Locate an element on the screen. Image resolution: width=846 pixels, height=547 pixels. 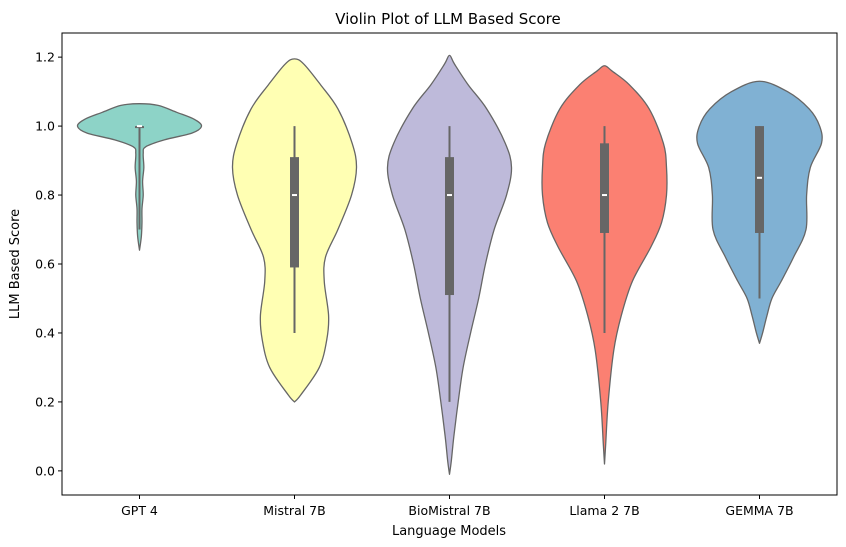
y-tick-label: 0.2 is located at coordinates (45, 401).